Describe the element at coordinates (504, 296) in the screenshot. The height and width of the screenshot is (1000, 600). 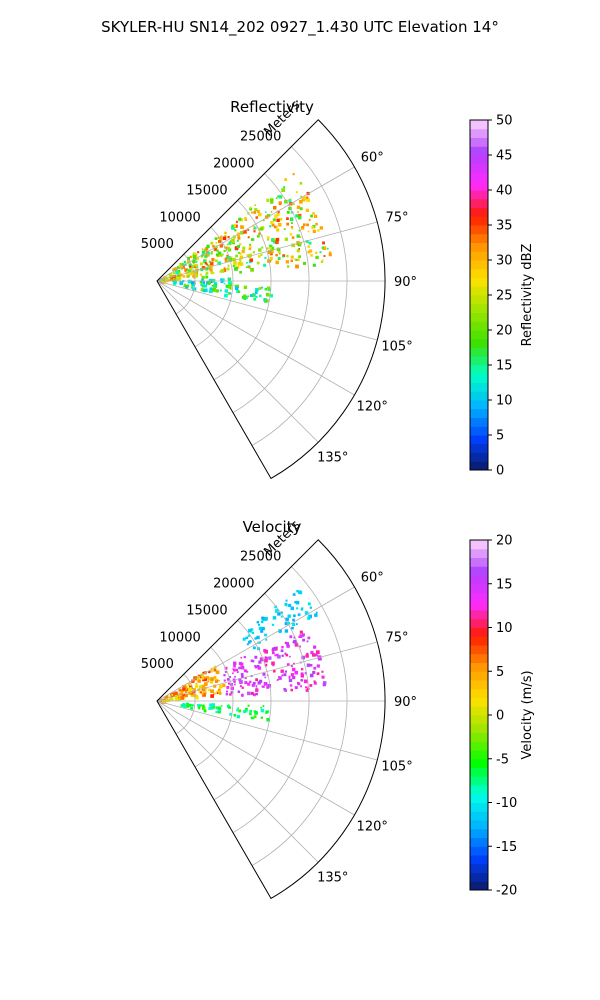
I see `colorbar-tick-label: 25` at that location.